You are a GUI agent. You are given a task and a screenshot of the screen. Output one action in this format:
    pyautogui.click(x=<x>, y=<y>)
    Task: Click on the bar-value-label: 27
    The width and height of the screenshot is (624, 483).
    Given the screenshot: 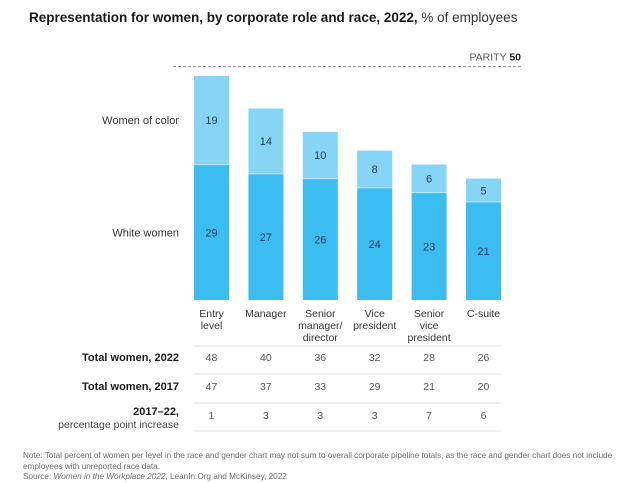 What is the action you would take?
    pyautogui.click(x=266, y=238)
    